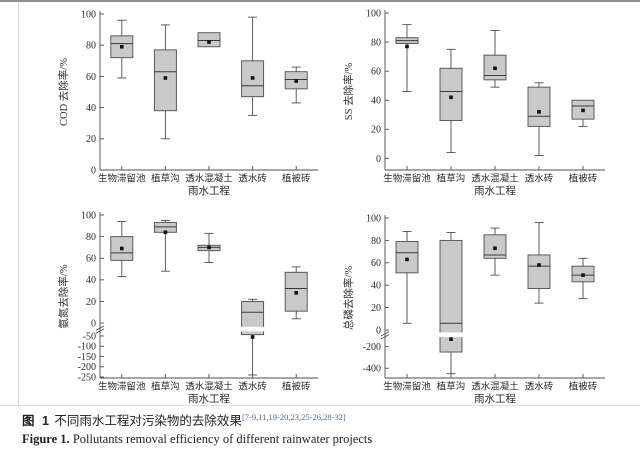 This screenshot has width=640, height=454. What do you see at coordinates (63, 92) in the screenshot?
I see `y-axis-label: COD 去除率/%` at bounding box center [63, 92].